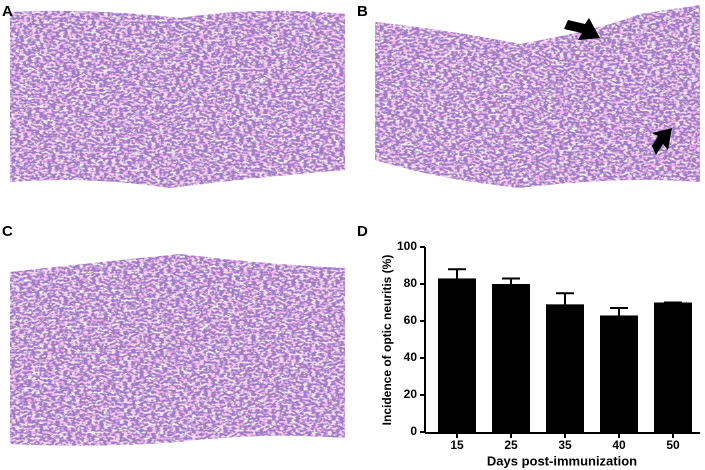  Describe the element at coordinates (411, 320) in the screenshot. I see `y-tick-label: 60` at that location.